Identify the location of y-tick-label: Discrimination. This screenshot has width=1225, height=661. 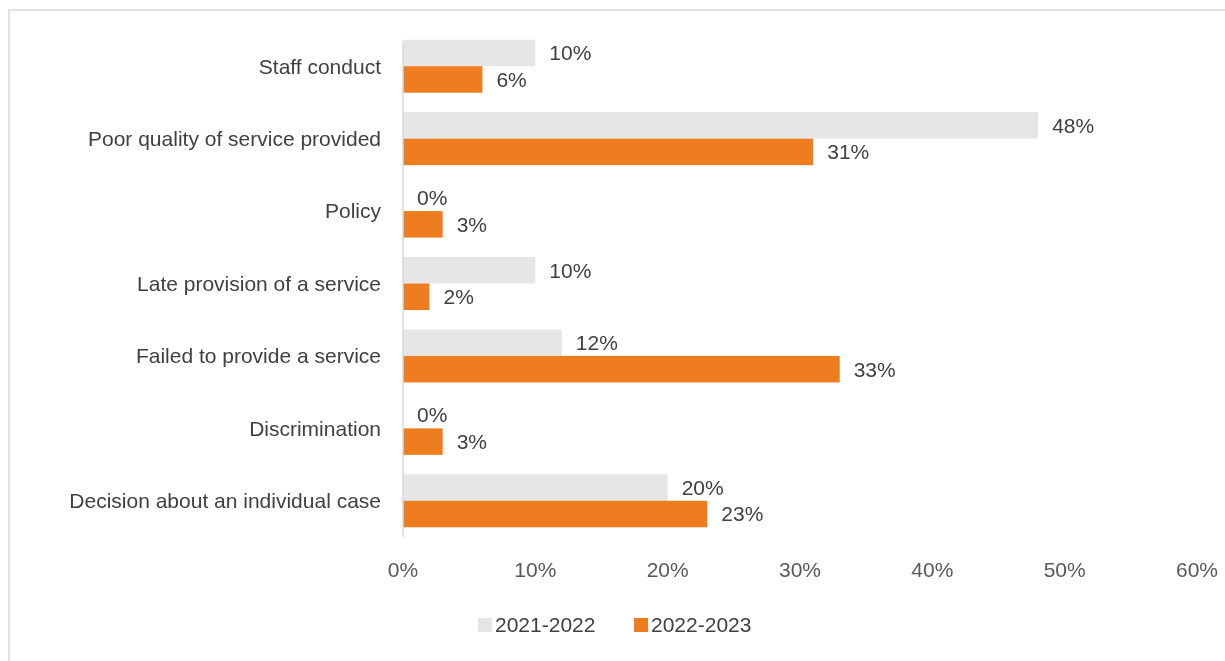
(315, 428).